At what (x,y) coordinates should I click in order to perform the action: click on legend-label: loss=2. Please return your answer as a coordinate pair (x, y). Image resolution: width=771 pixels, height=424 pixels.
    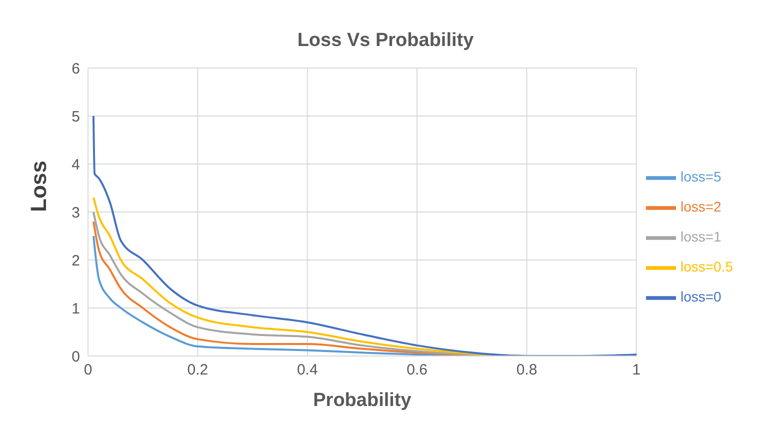
    Looking at the image, I should click on (701, 206).